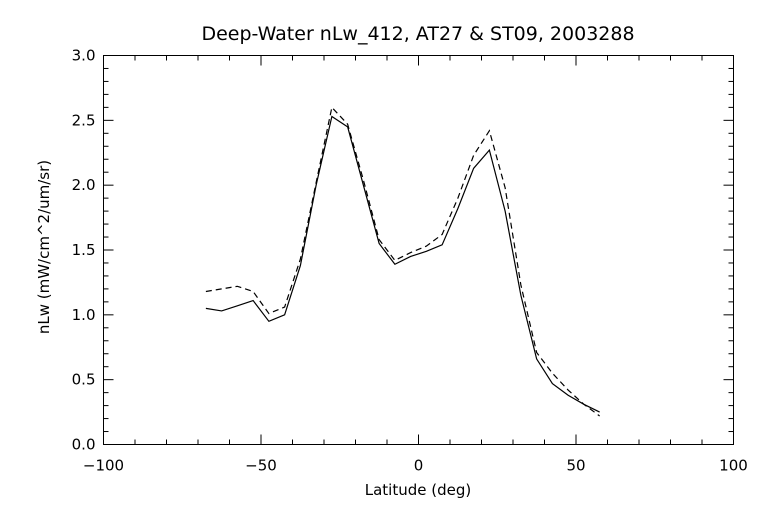  I want to click on y-tick-label: 1.0, so click(84, 315).